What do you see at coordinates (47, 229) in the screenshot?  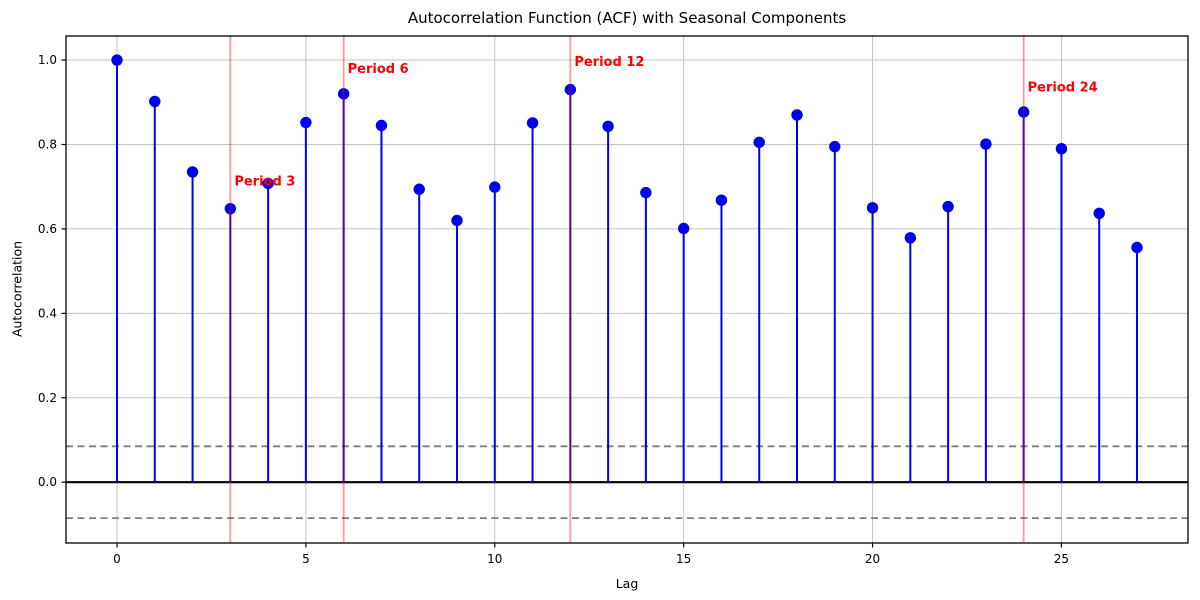 I see `y-tick-label: 0.6` at bounding box center [47, 229].